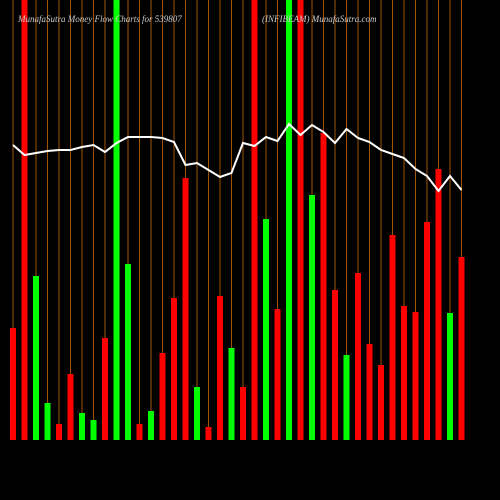 The image size is (500, 500). What do you see at coordinates (99, 19) in the screenshot?
I see `chart-title: MunafaSutra Money Flow Charts for 539807` at bounding box center [99, 19].